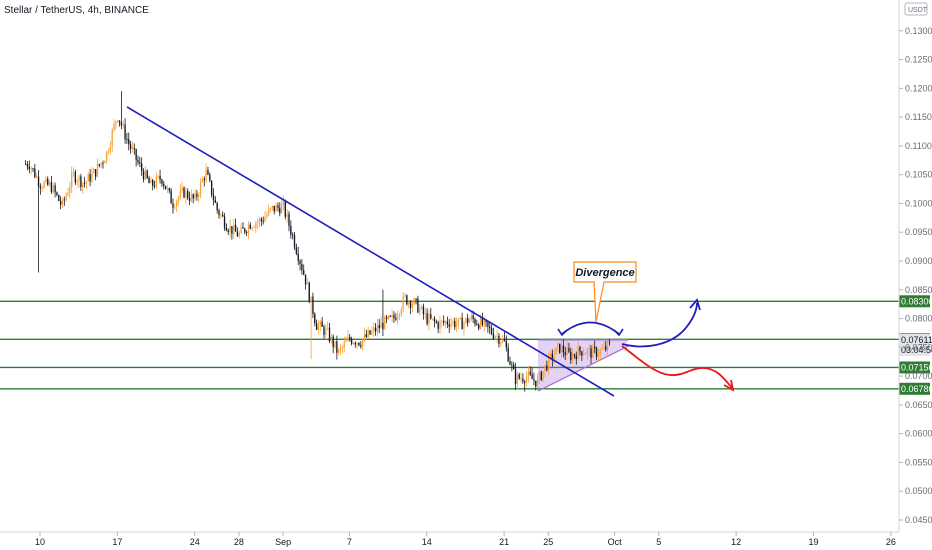 The width and height of the screenshot is (932, 550). I want to click on wedge-fill, so click(583, 365).